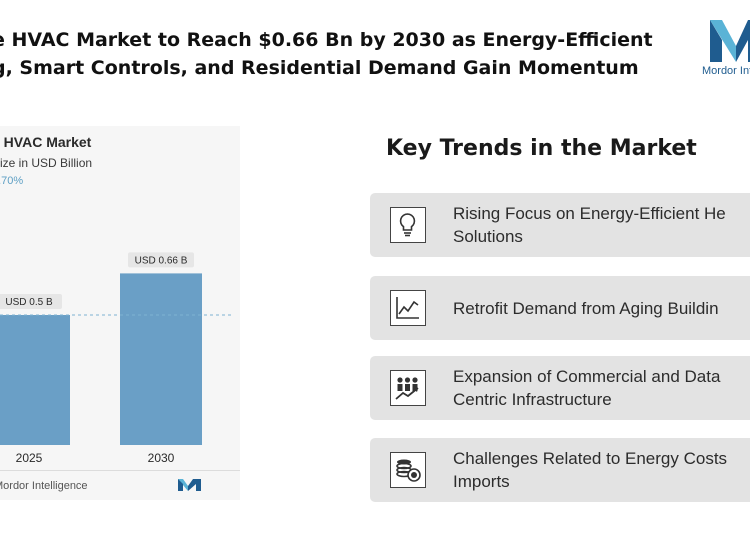  What do you see at coordinates (726, 71) in the screenshot?
I see `logo-text: Mordor Int` at bounding box center [726, 71].